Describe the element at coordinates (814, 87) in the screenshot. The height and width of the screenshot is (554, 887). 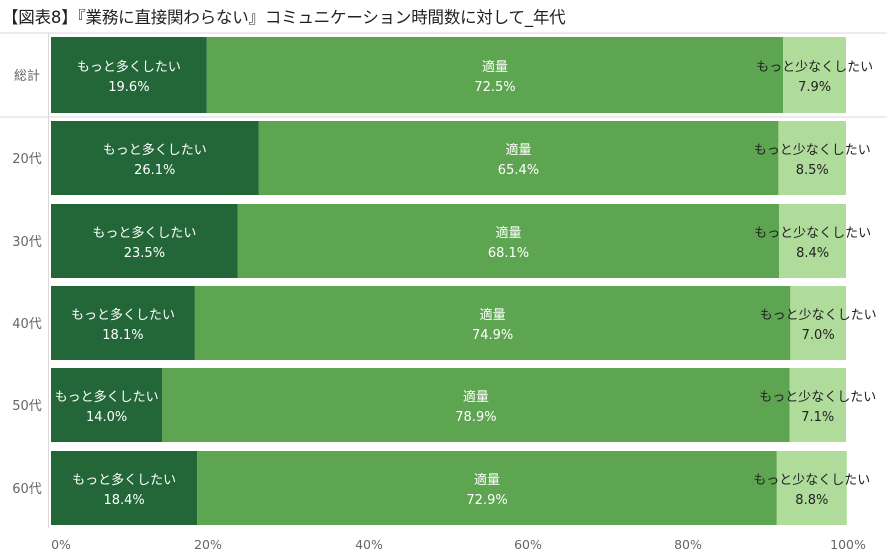
I see `segment-value-label: 7.9%` at that location.